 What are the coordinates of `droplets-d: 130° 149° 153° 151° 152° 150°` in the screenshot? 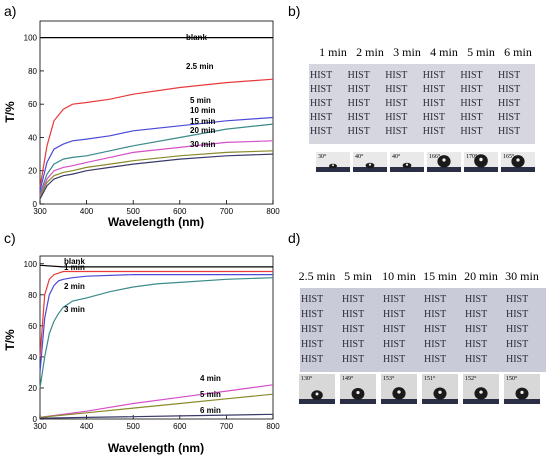 It's located at (419, 389).